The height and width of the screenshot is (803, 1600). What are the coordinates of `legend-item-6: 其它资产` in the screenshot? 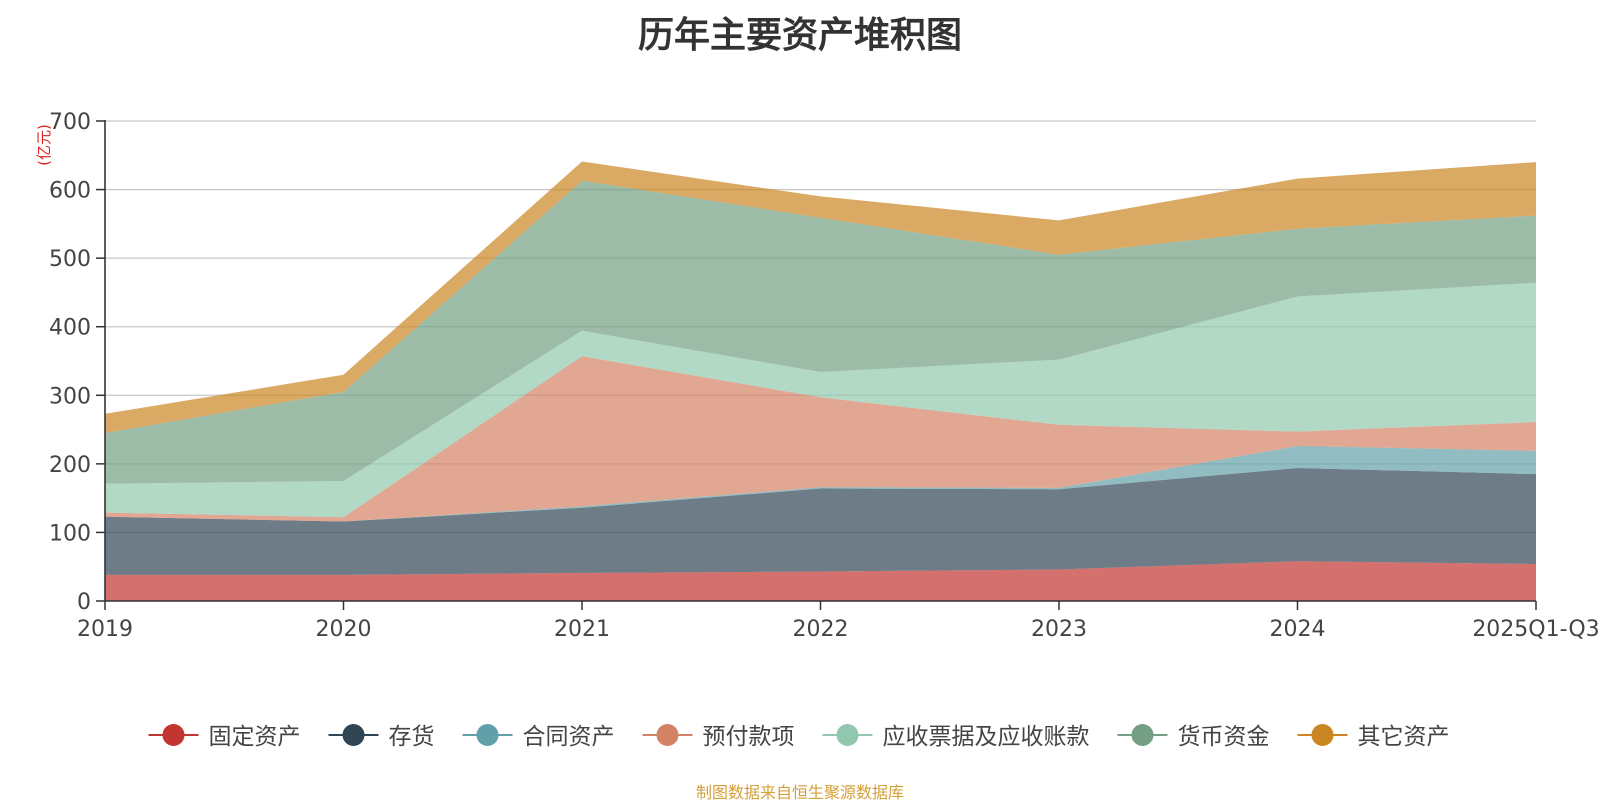 It's located at (1373, 737).